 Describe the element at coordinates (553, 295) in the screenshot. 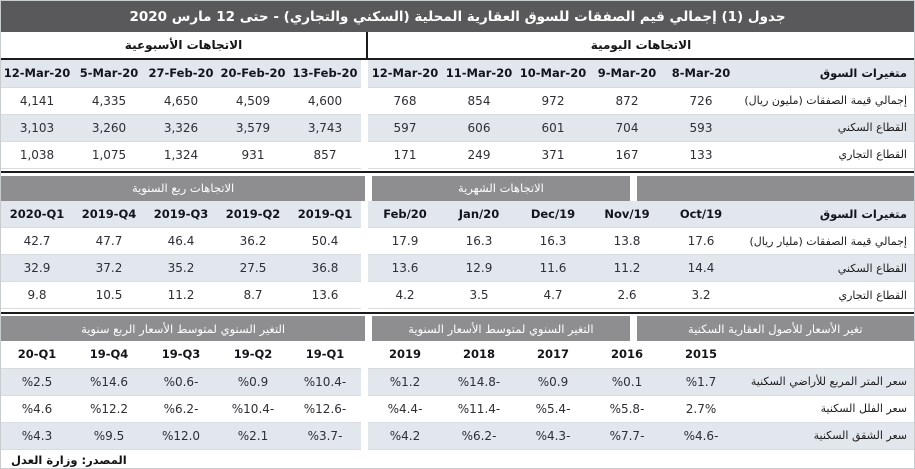

I see `value-cell: 4.7` at that location.